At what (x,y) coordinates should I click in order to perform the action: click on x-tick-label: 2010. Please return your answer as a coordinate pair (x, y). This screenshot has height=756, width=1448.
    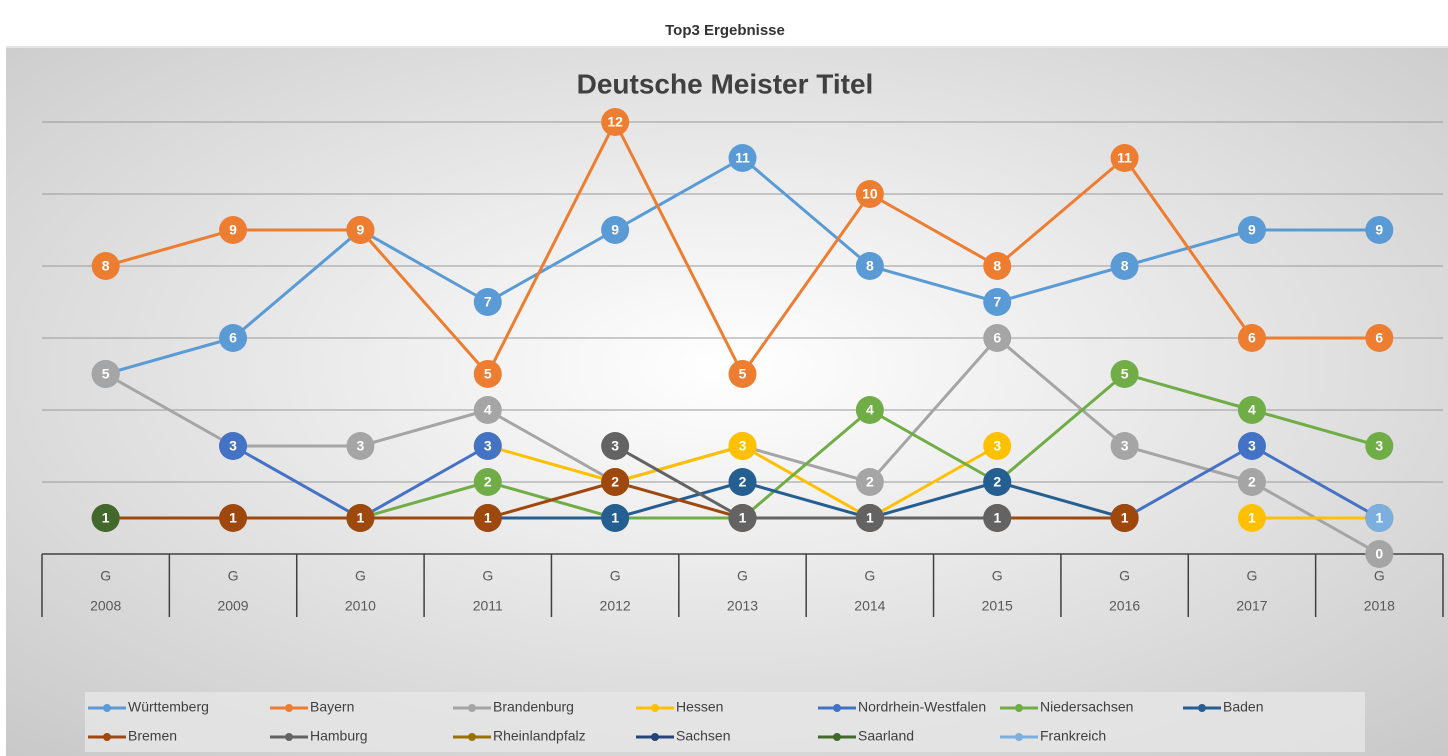
    Looking at the image, I should click on (360, 606).